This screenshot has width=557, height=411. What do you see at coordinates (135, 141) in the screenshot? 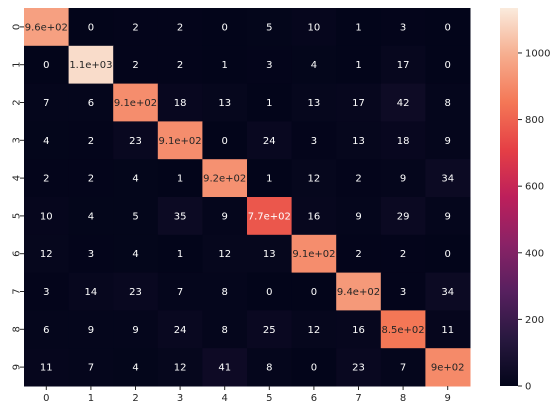
I see `cell-label-3-2: 23` at bounding box center [135, 141].